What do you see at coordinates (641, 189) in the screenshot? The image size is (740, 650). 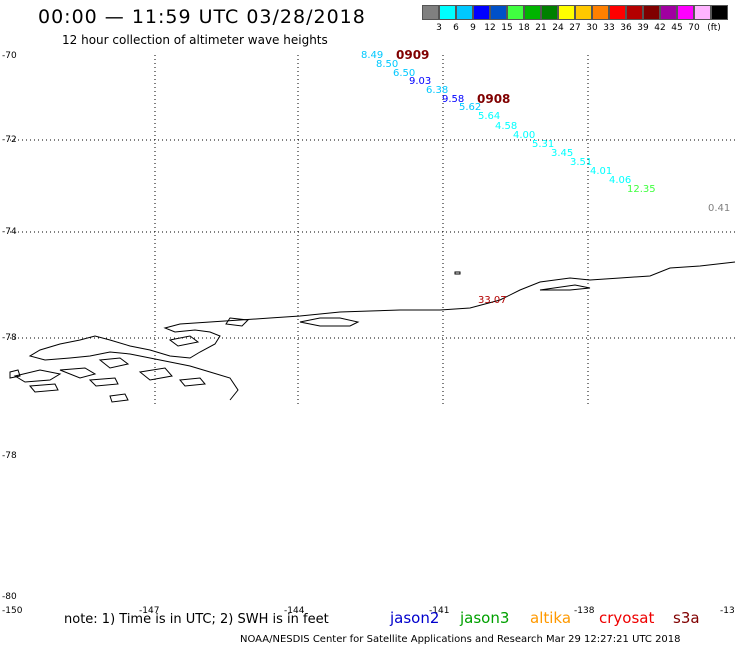 I see `wave-height-label: 12.35` at bounding box center [641, 189].